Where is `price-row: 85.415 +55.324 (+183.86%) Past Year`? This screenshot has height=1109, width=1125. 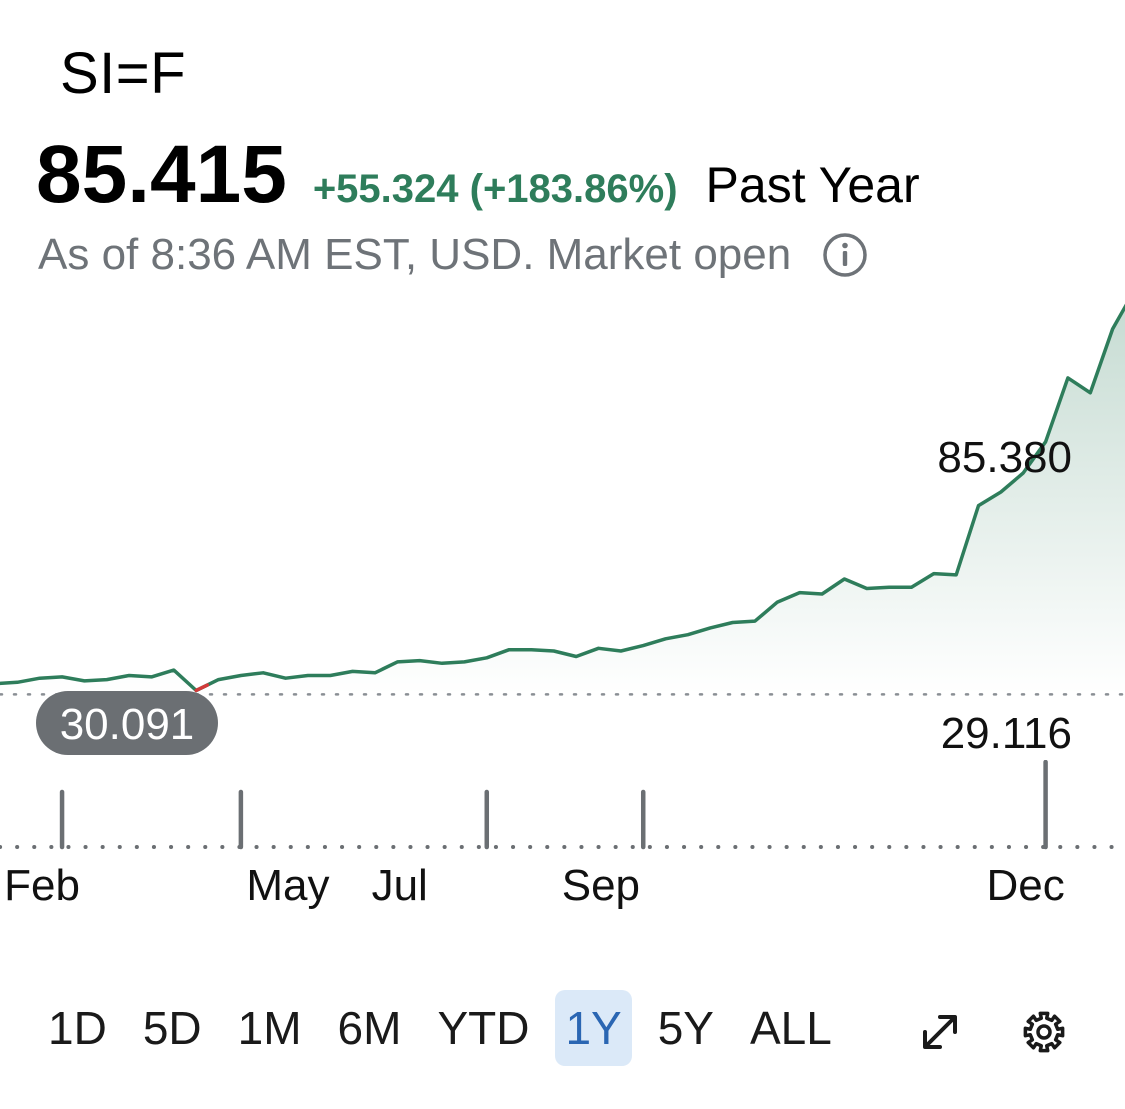
price-row: 85.415 +55.324 (+183.86%) Past Year is located at coordinates (478, 175).